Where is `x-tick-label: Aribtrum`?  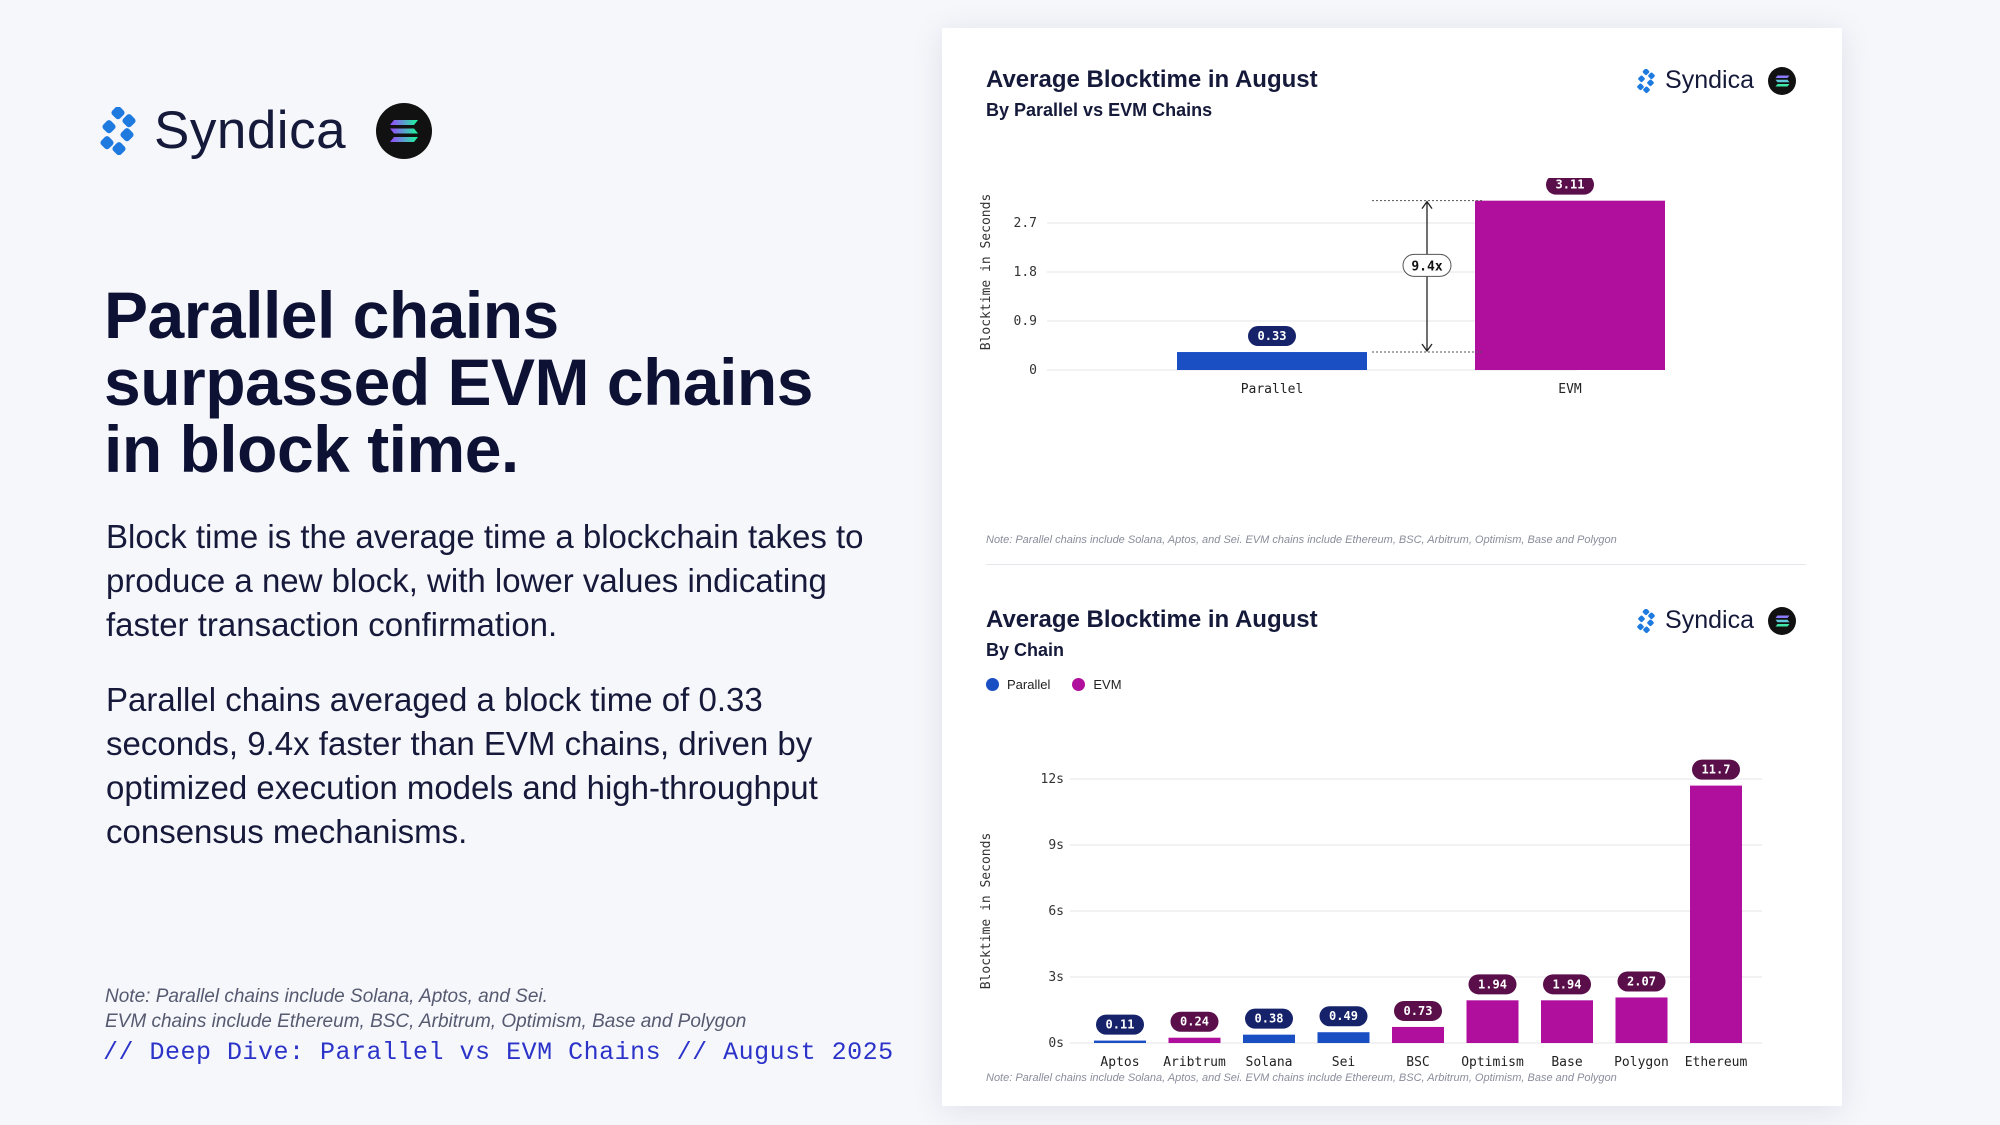 x-tick-label: Aribtrum is located at coordinates (1194, 1062).